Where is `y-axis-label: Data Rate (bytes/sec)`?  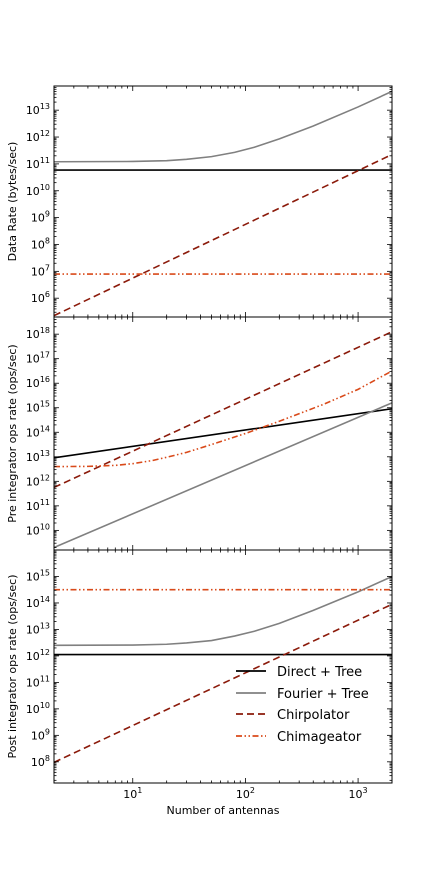 y-axis-label: Data Rate (bytes/sec) is located at coordinates (12, 202).